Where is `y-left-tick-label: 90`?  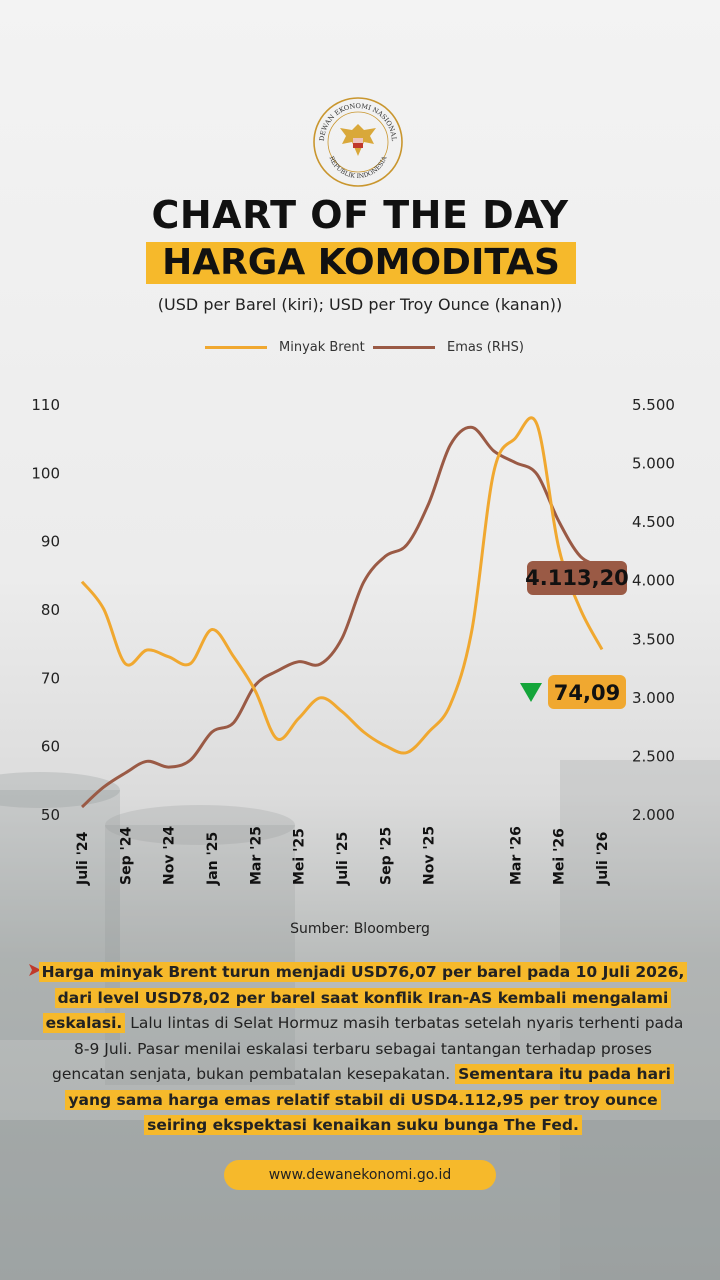
y-left-tick-label: 90 is located at coordinates (50, 542).